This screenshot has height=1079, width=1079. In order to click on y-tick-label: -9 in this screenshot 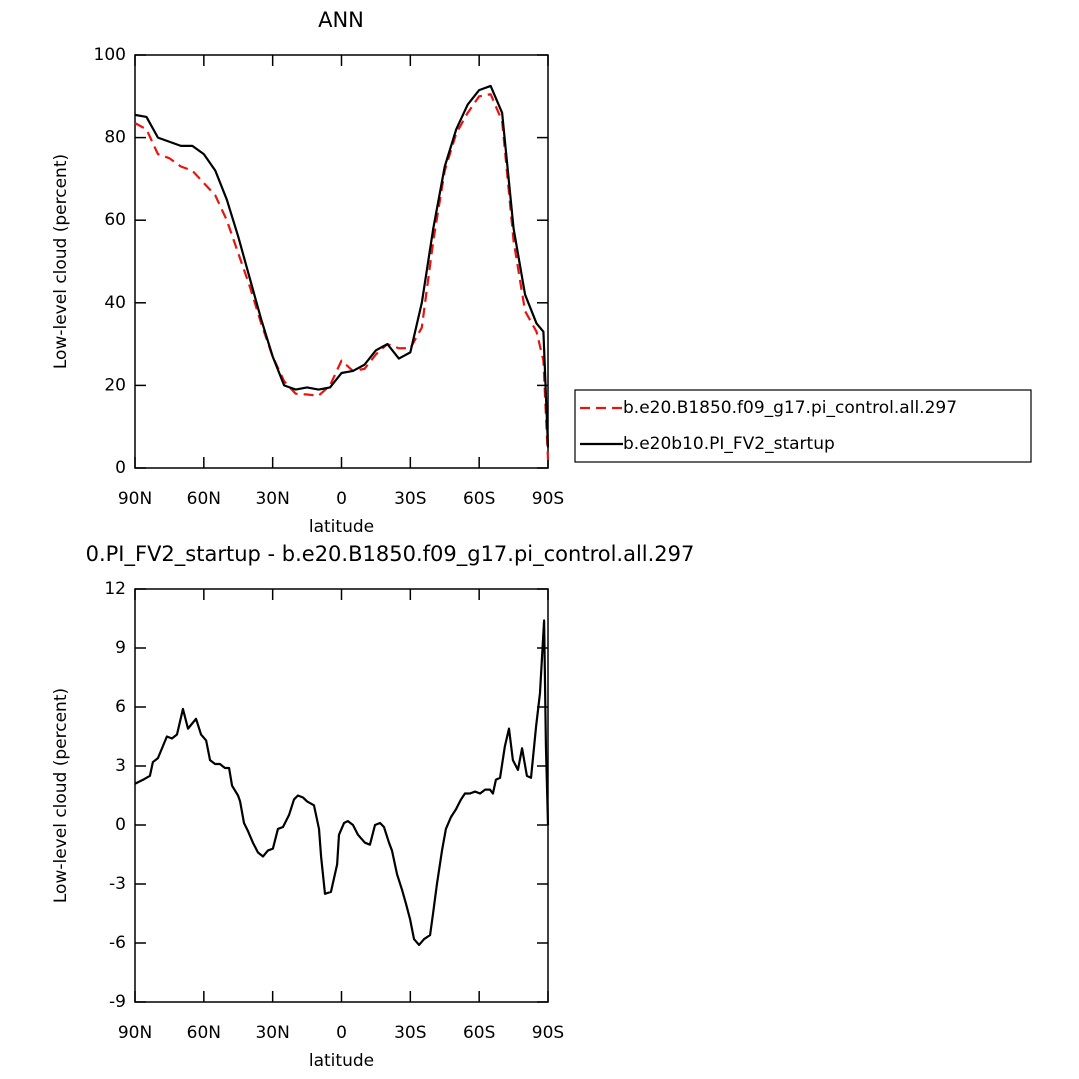, I will do `click(117, 1002)`.